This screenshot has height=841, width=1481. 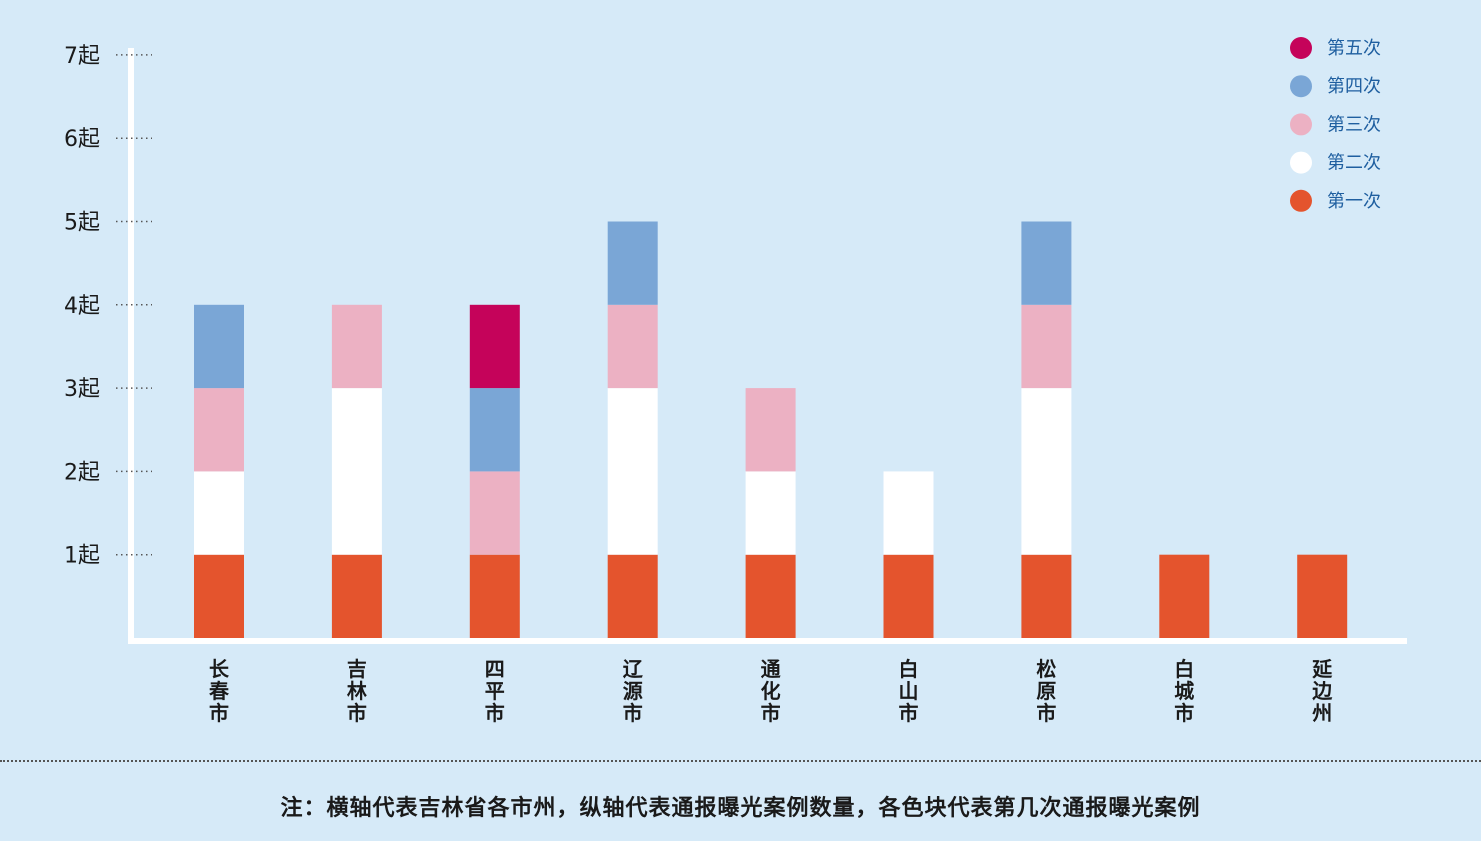 I want to click on y-tick-label: 3起, so click(x=82, y=389).